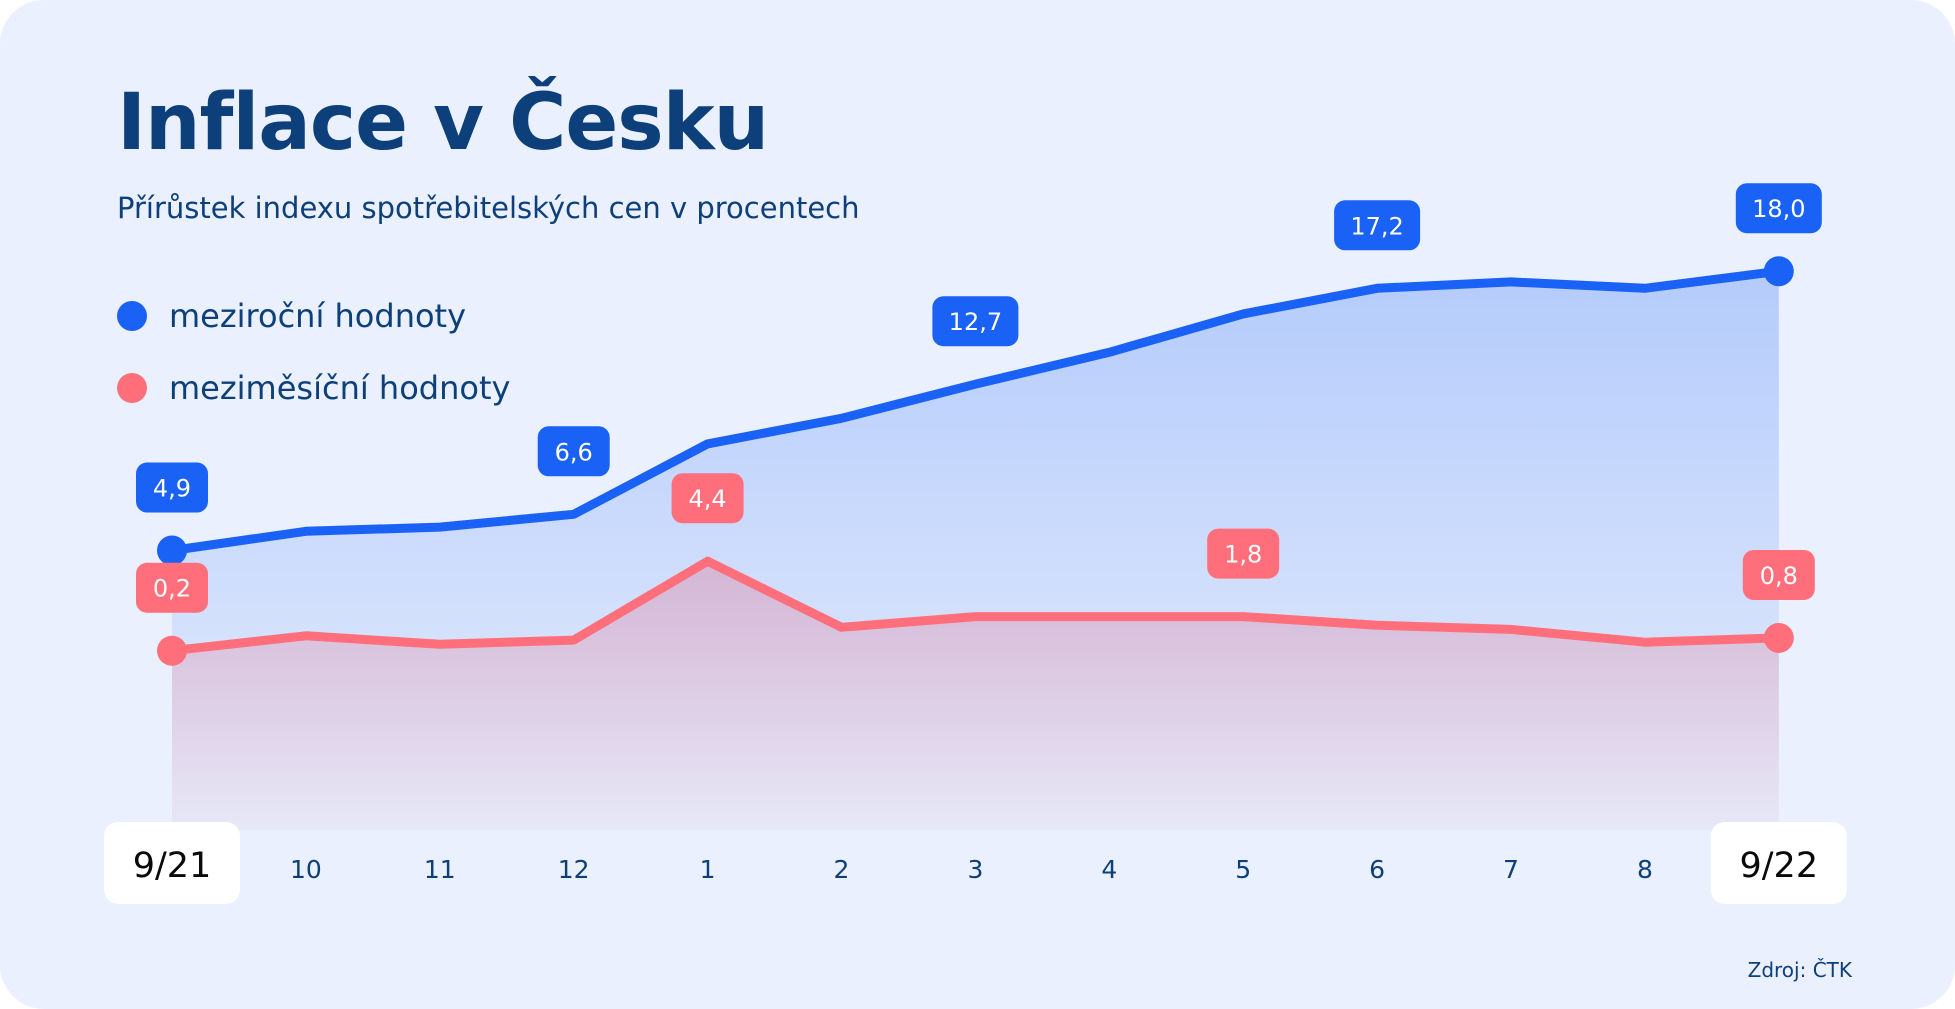 The height and width of the screenshot is (1009, 1955). What do you see at coordinates (1243, 869) in the screenshot?
I see `x-tick-5: 5` at bounding box center [1243, 869].